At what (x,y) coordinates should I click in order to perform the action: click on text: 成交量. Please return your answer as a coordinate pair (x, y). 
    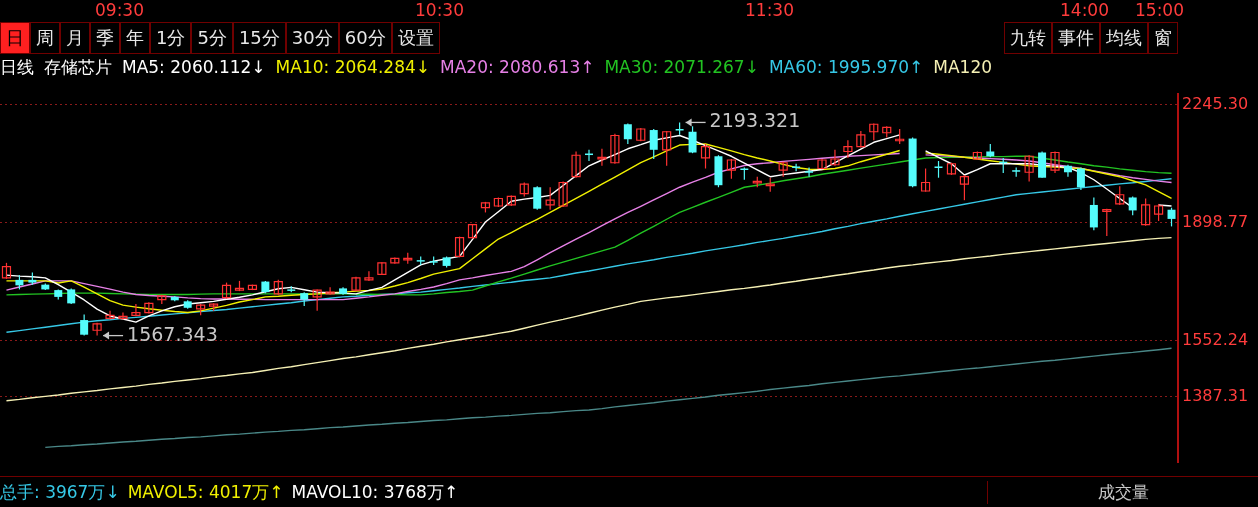
    Looking at the image, I should click on (1122, 492).